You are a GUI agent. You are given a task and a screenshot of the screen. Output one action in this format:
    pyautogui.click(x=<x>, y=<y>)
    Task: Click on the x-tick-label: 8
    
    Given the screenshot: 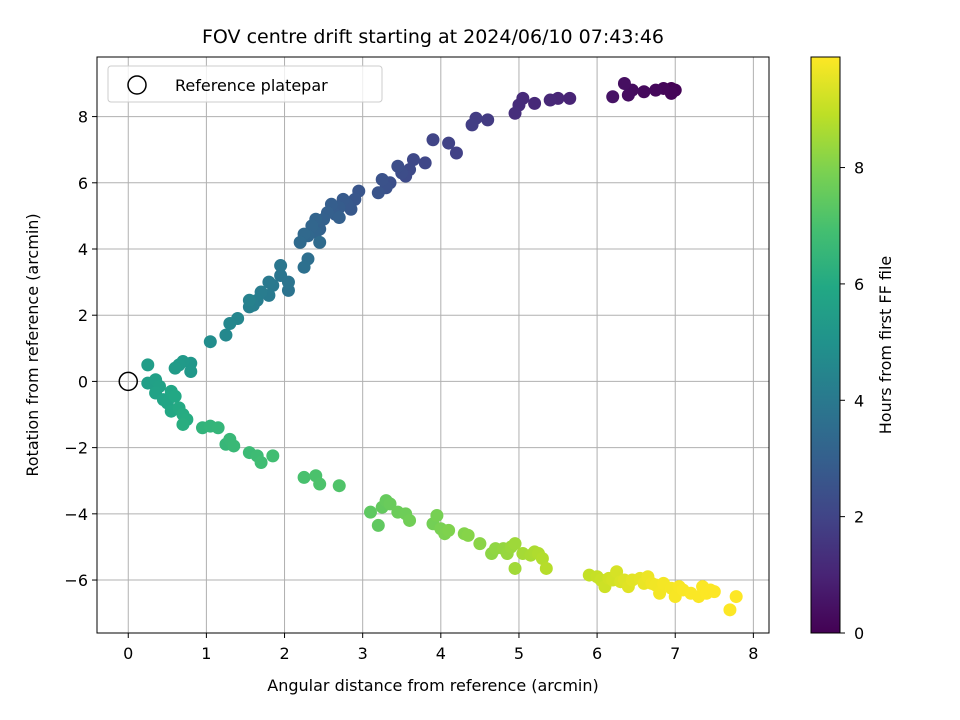 What is the action you would take?
    pyautogui.click(x=753, y=653)
    